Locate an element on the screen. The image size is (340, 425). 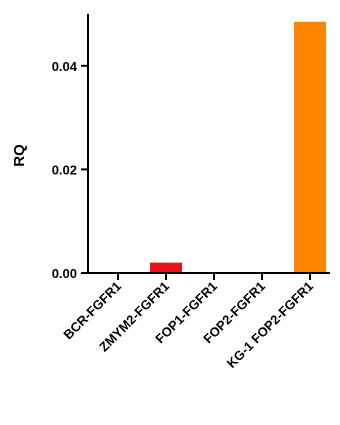
y-tick-label-1: 0.02 is located at coordinates (64, 169).